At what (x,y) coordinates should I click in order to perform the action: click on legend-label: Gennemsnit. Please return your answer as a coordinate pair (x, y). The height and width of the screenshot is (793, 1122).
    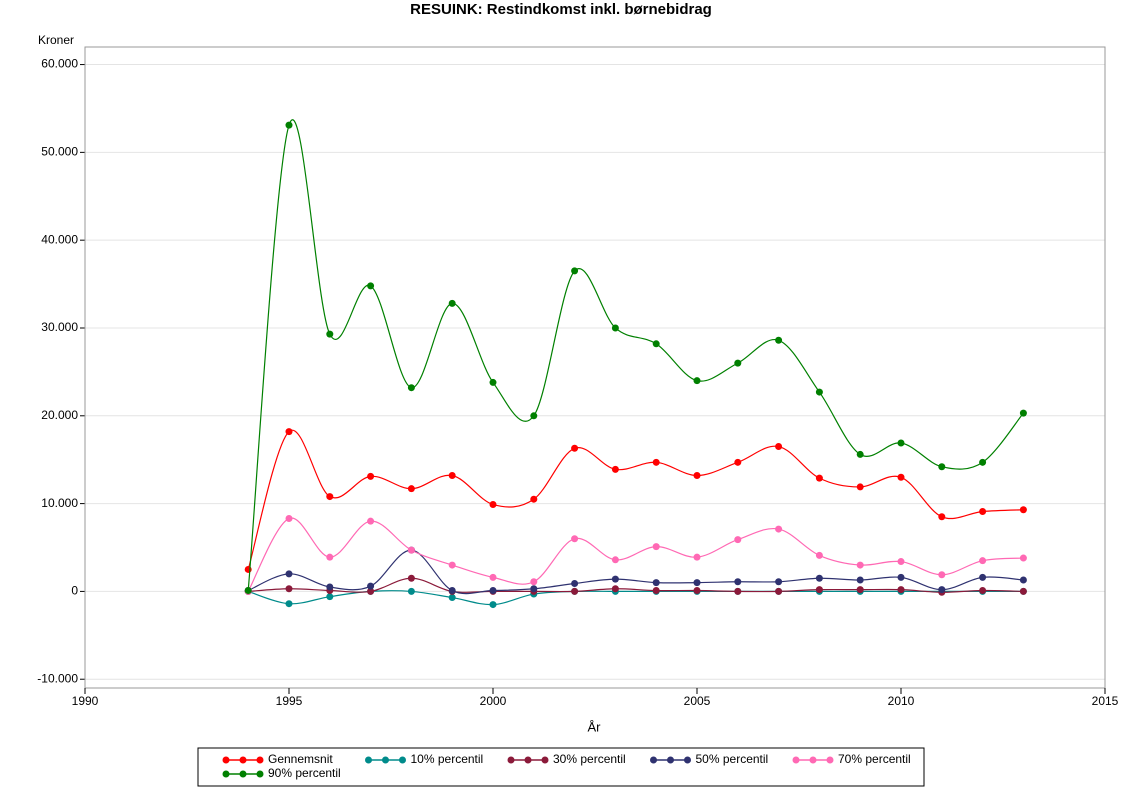
    Looking at the image, I should click on (300, 759).